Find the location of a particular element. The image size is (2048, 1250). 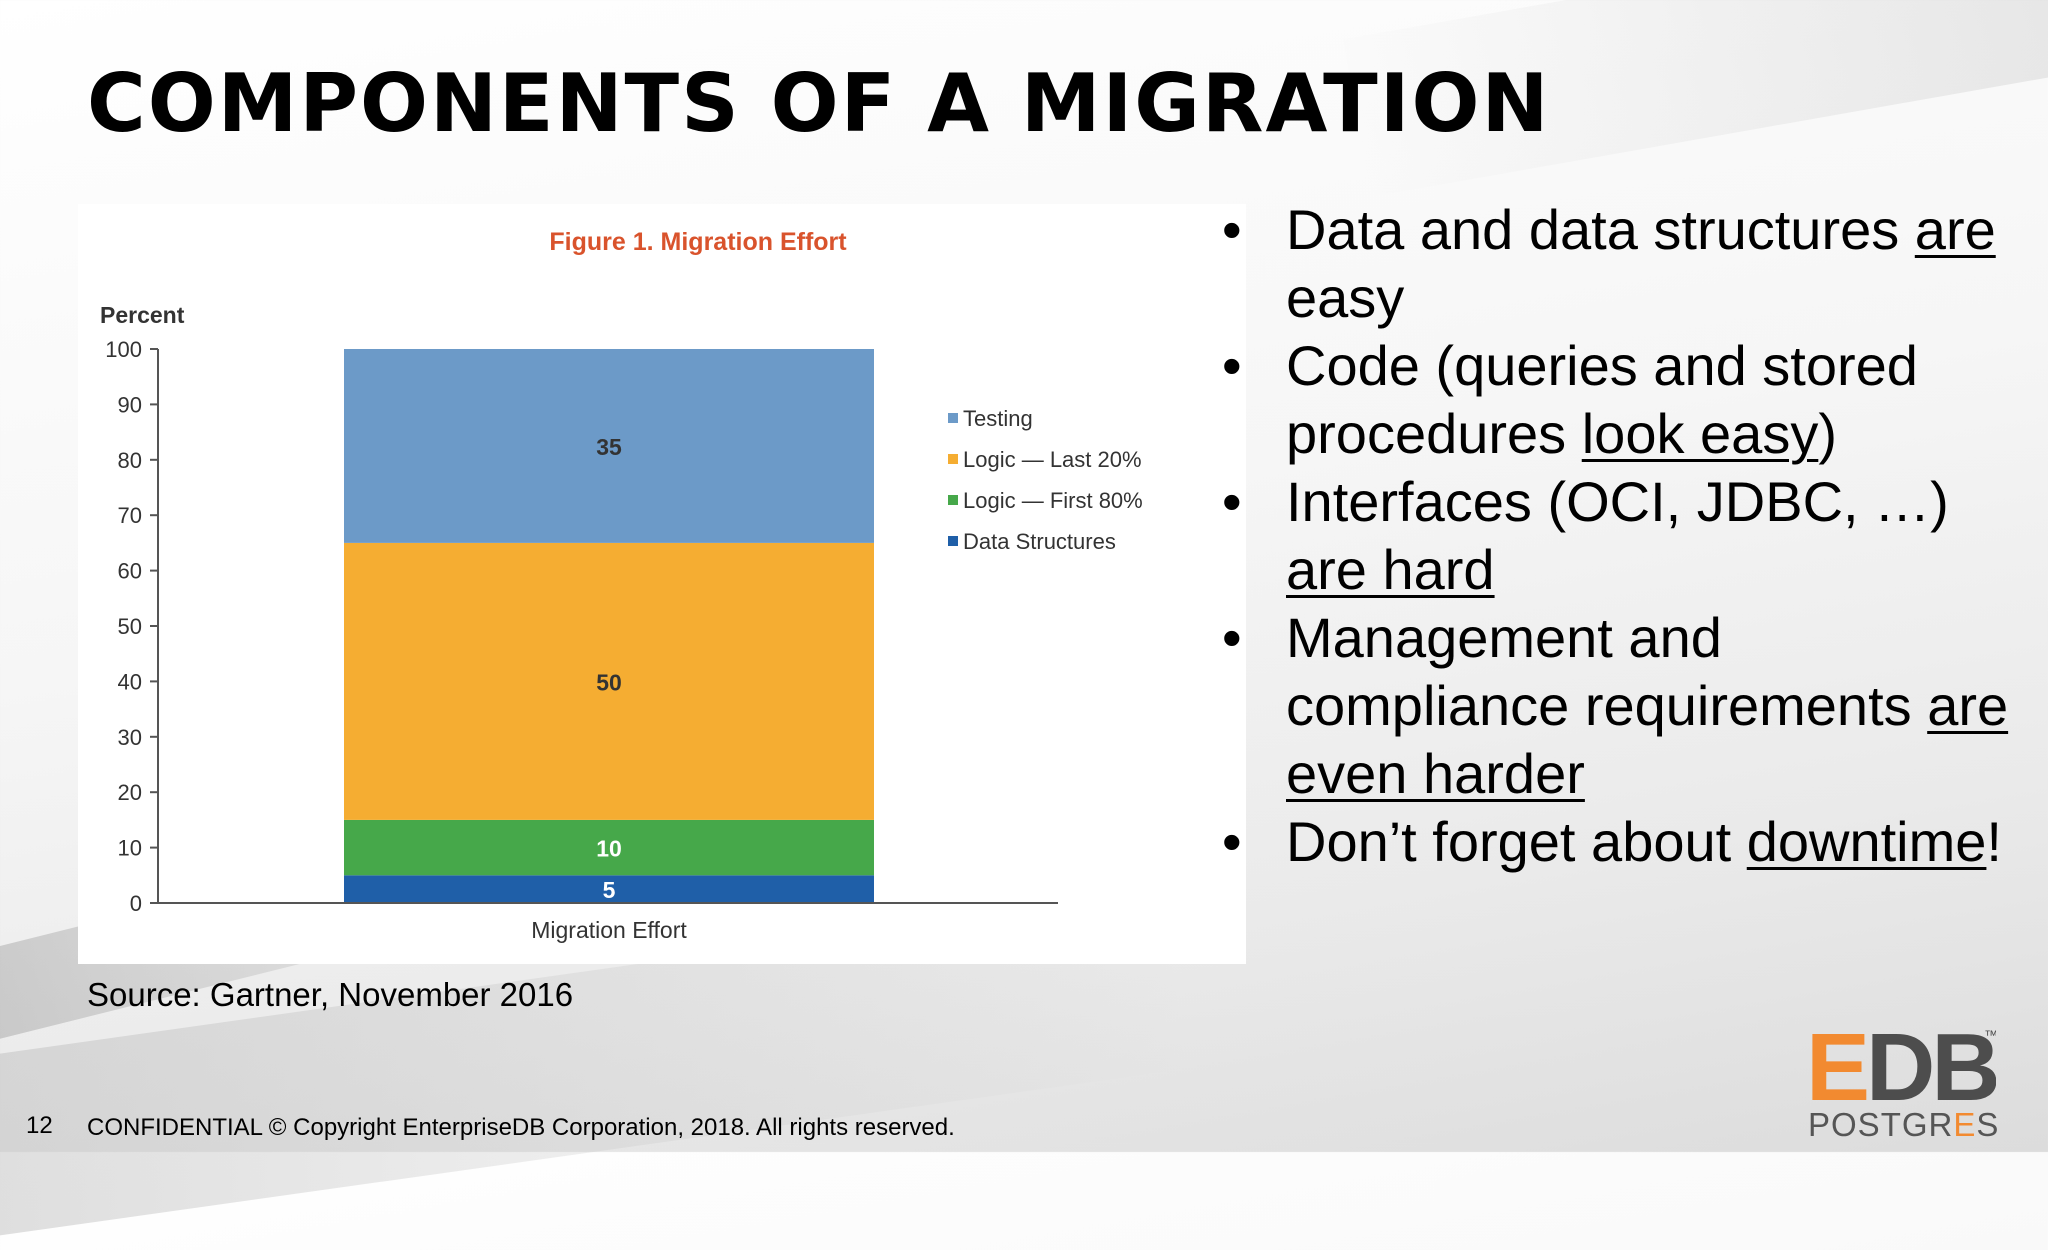

data-label: 35 is located at coordinates (609, 447).